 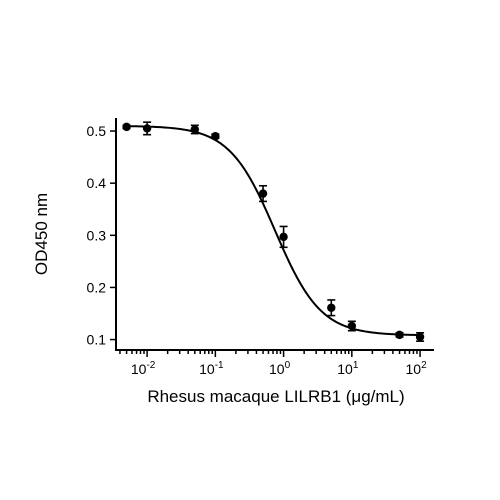 What do you see at coordinates (97, 235) in the screenshot?
I see `y-tick-label: 0.3` at bounding box center [97, 235].